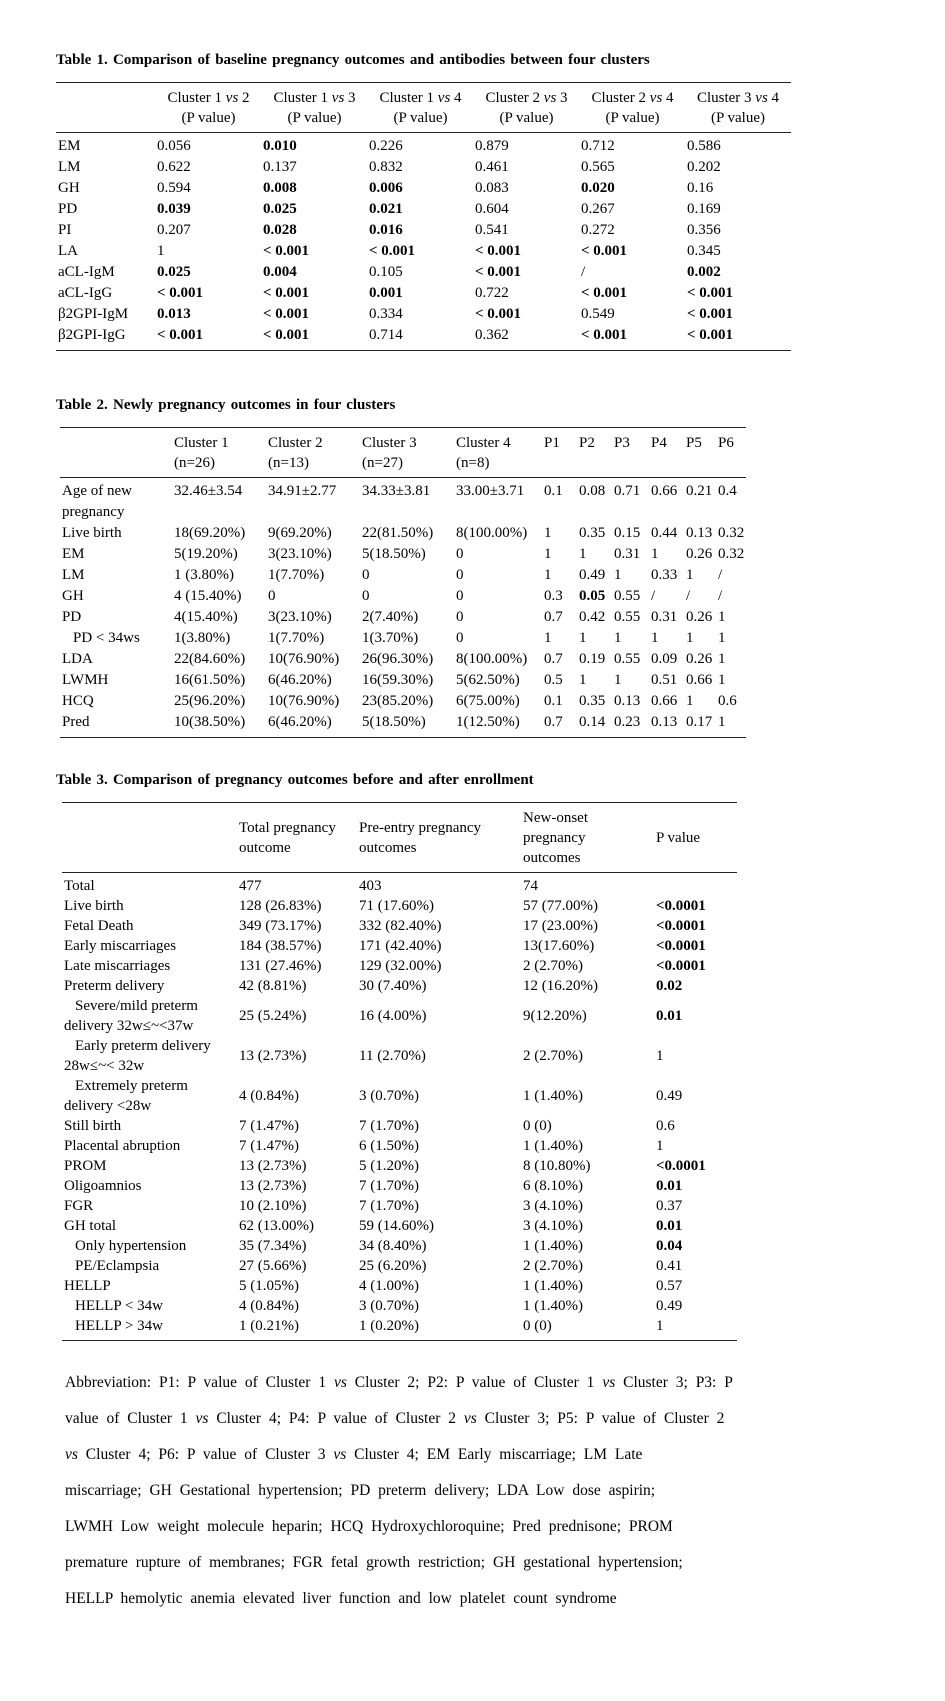 The image size is (945, 1701). I want to click on row-label: Late miscarriages, so click(117, 966).